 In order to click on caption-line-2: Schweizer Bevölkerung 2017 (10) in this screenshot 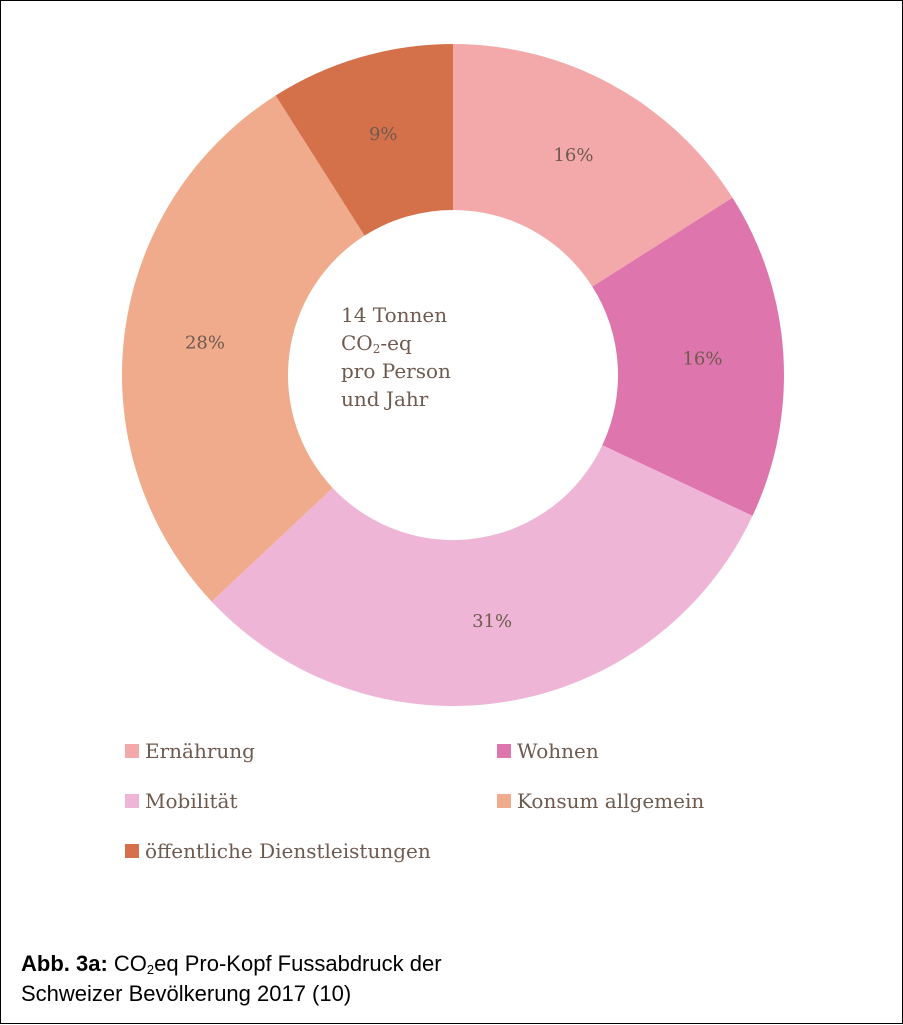, I will do `click(186, 993)`.